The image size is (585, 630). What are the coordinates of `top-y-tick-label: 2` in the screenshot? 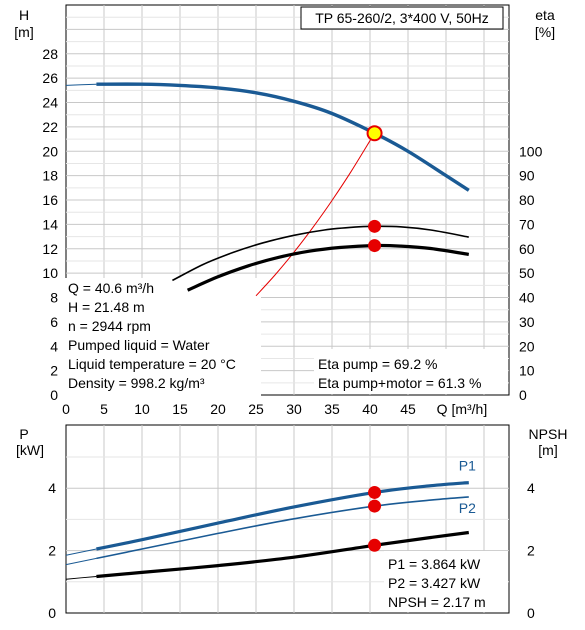 It's located at (54, 371).